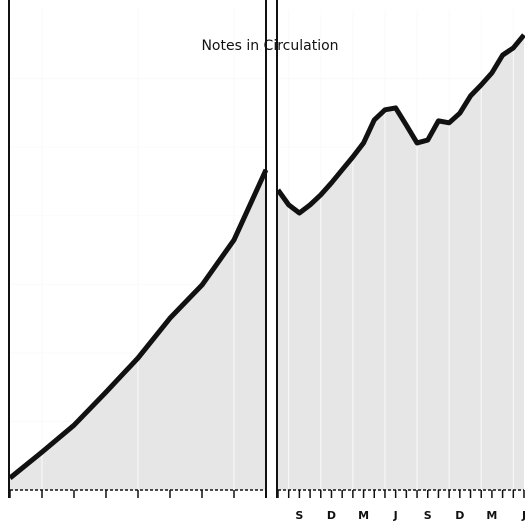 The height and width of the screenshot is (525, 525). Describe the element at coordinates (269, 46) in the screenshot. I see `chart-title: Notes in Circulation` at that location.